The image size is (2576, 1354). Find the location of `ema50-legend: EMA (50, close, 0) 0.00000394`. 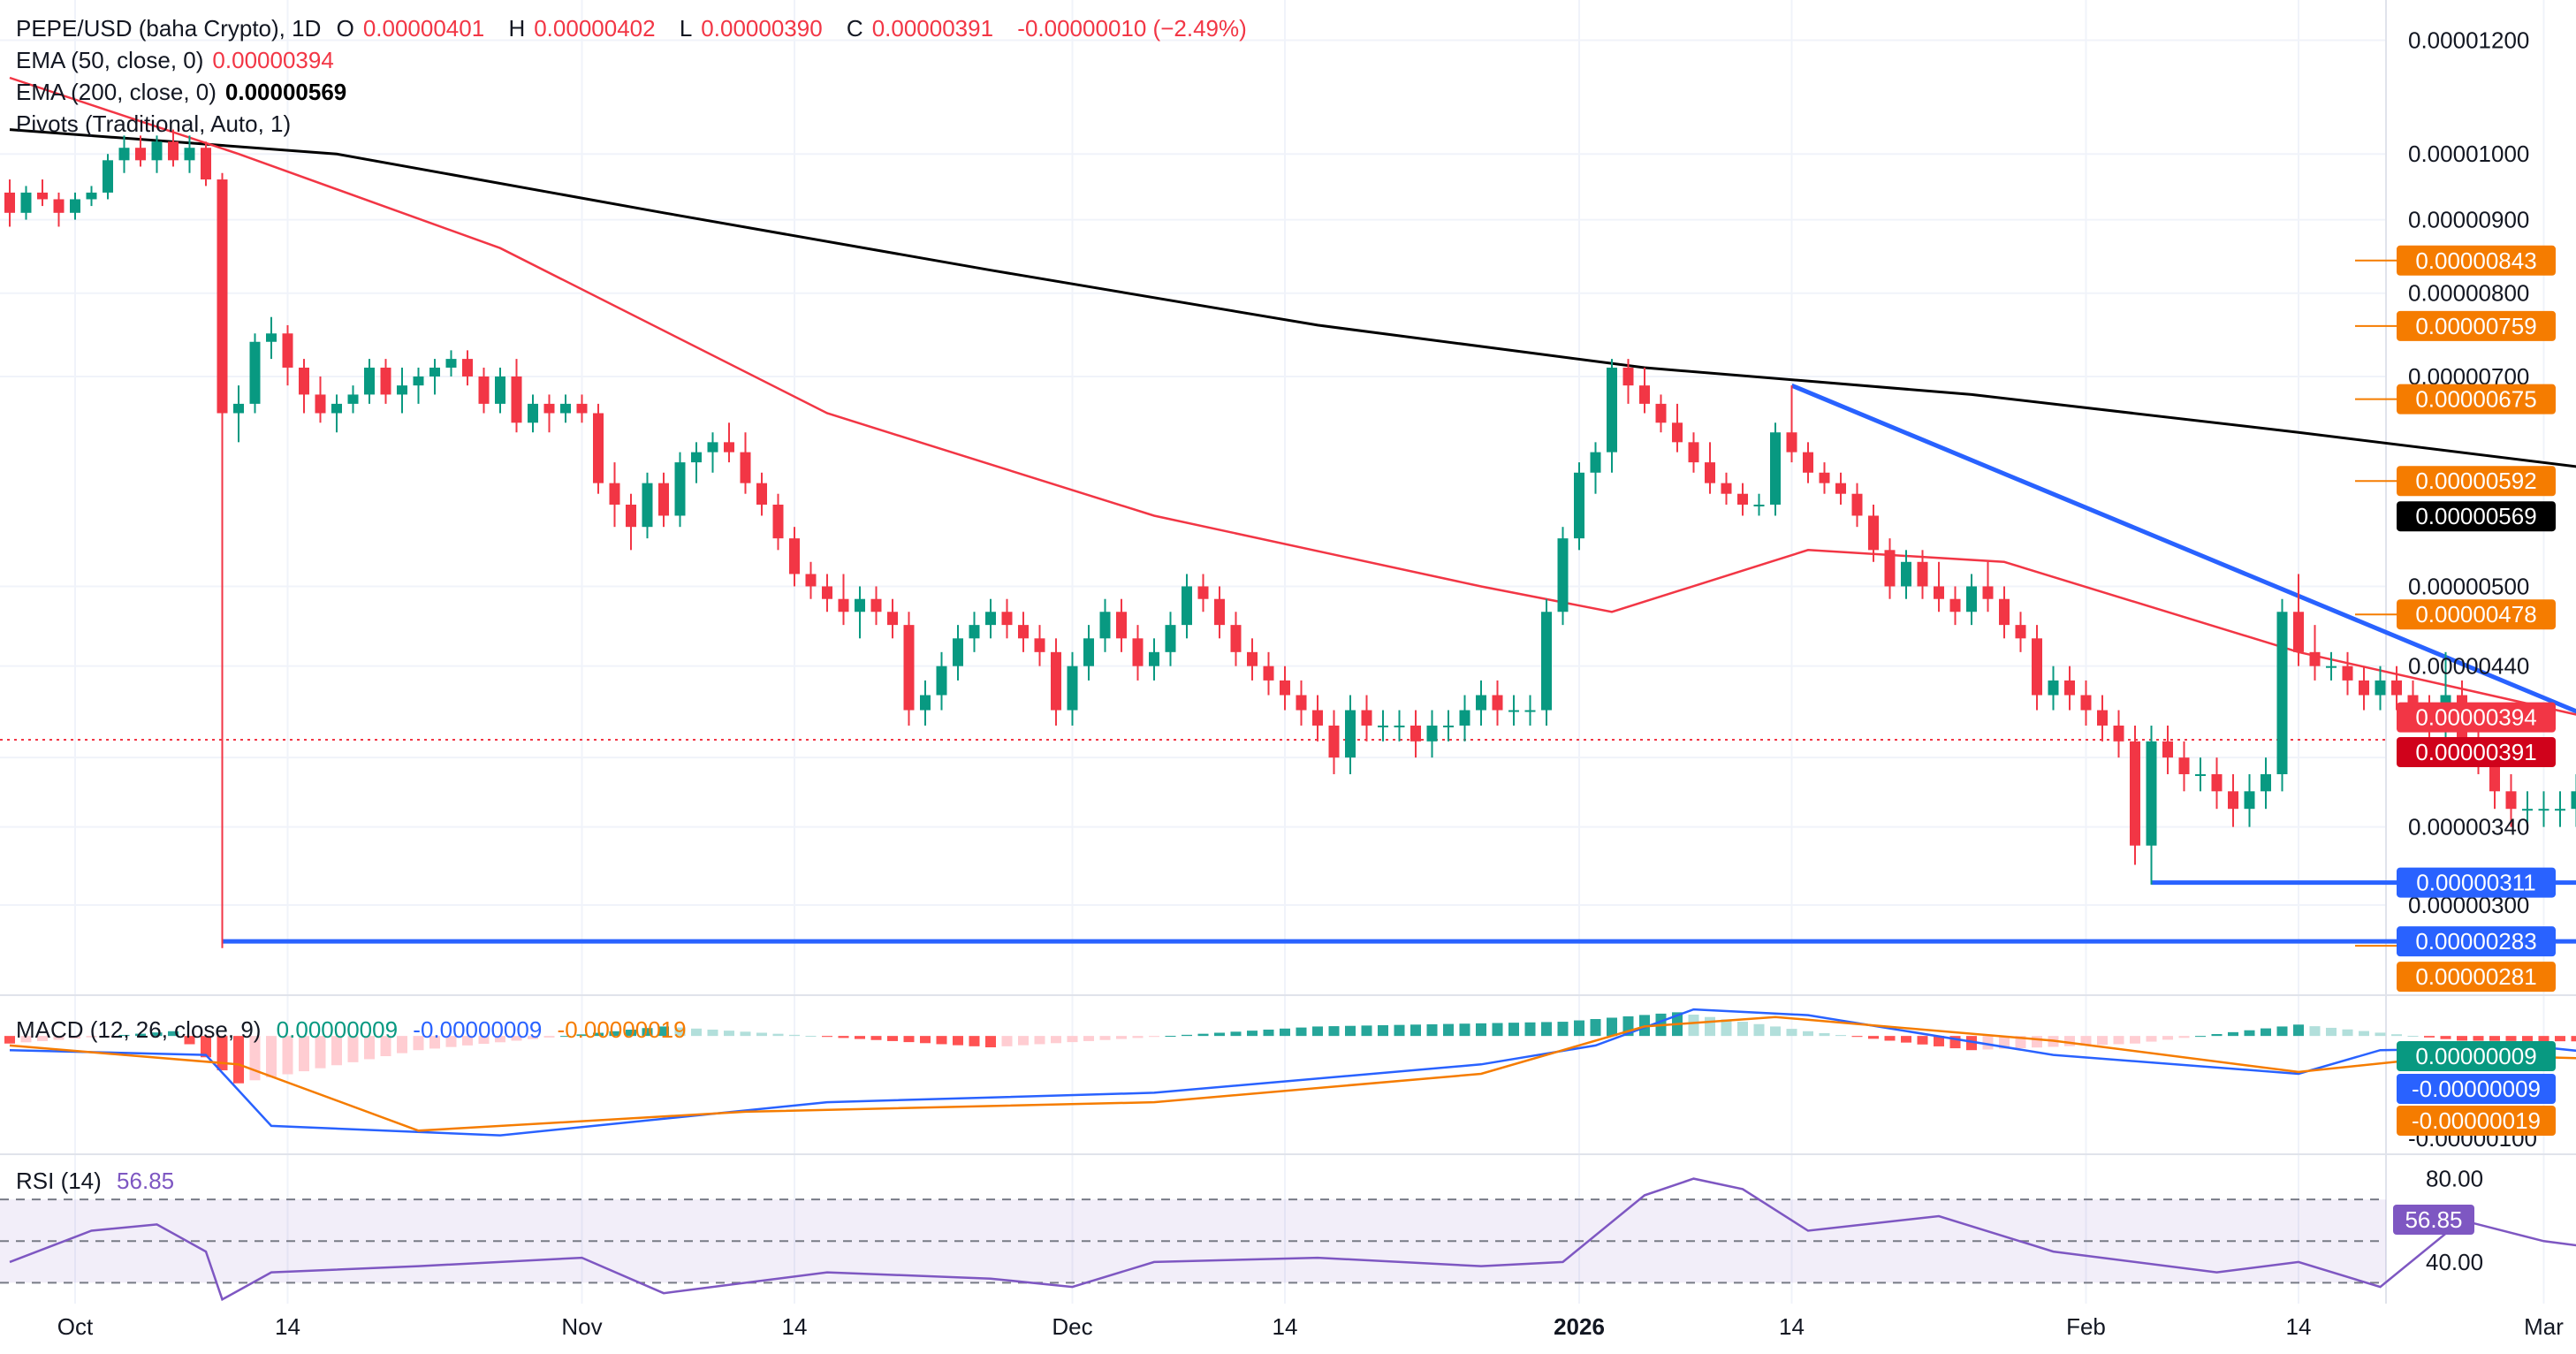

ema50-legend: EMA (50, close, 0) 0.00000394 is located at coordinates (175, 60).